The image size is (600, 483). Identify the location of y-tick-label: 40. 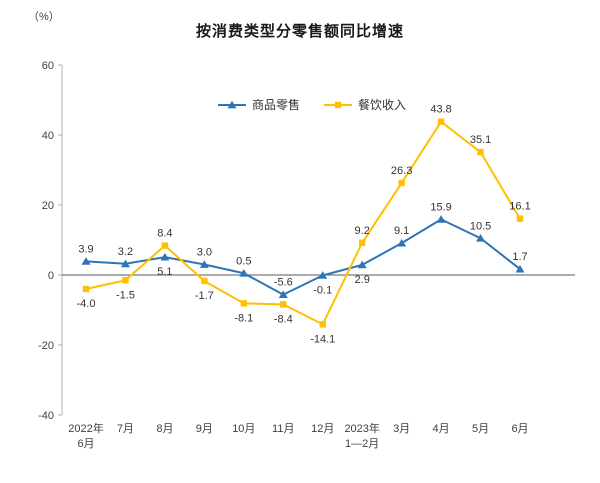
(48, 136).